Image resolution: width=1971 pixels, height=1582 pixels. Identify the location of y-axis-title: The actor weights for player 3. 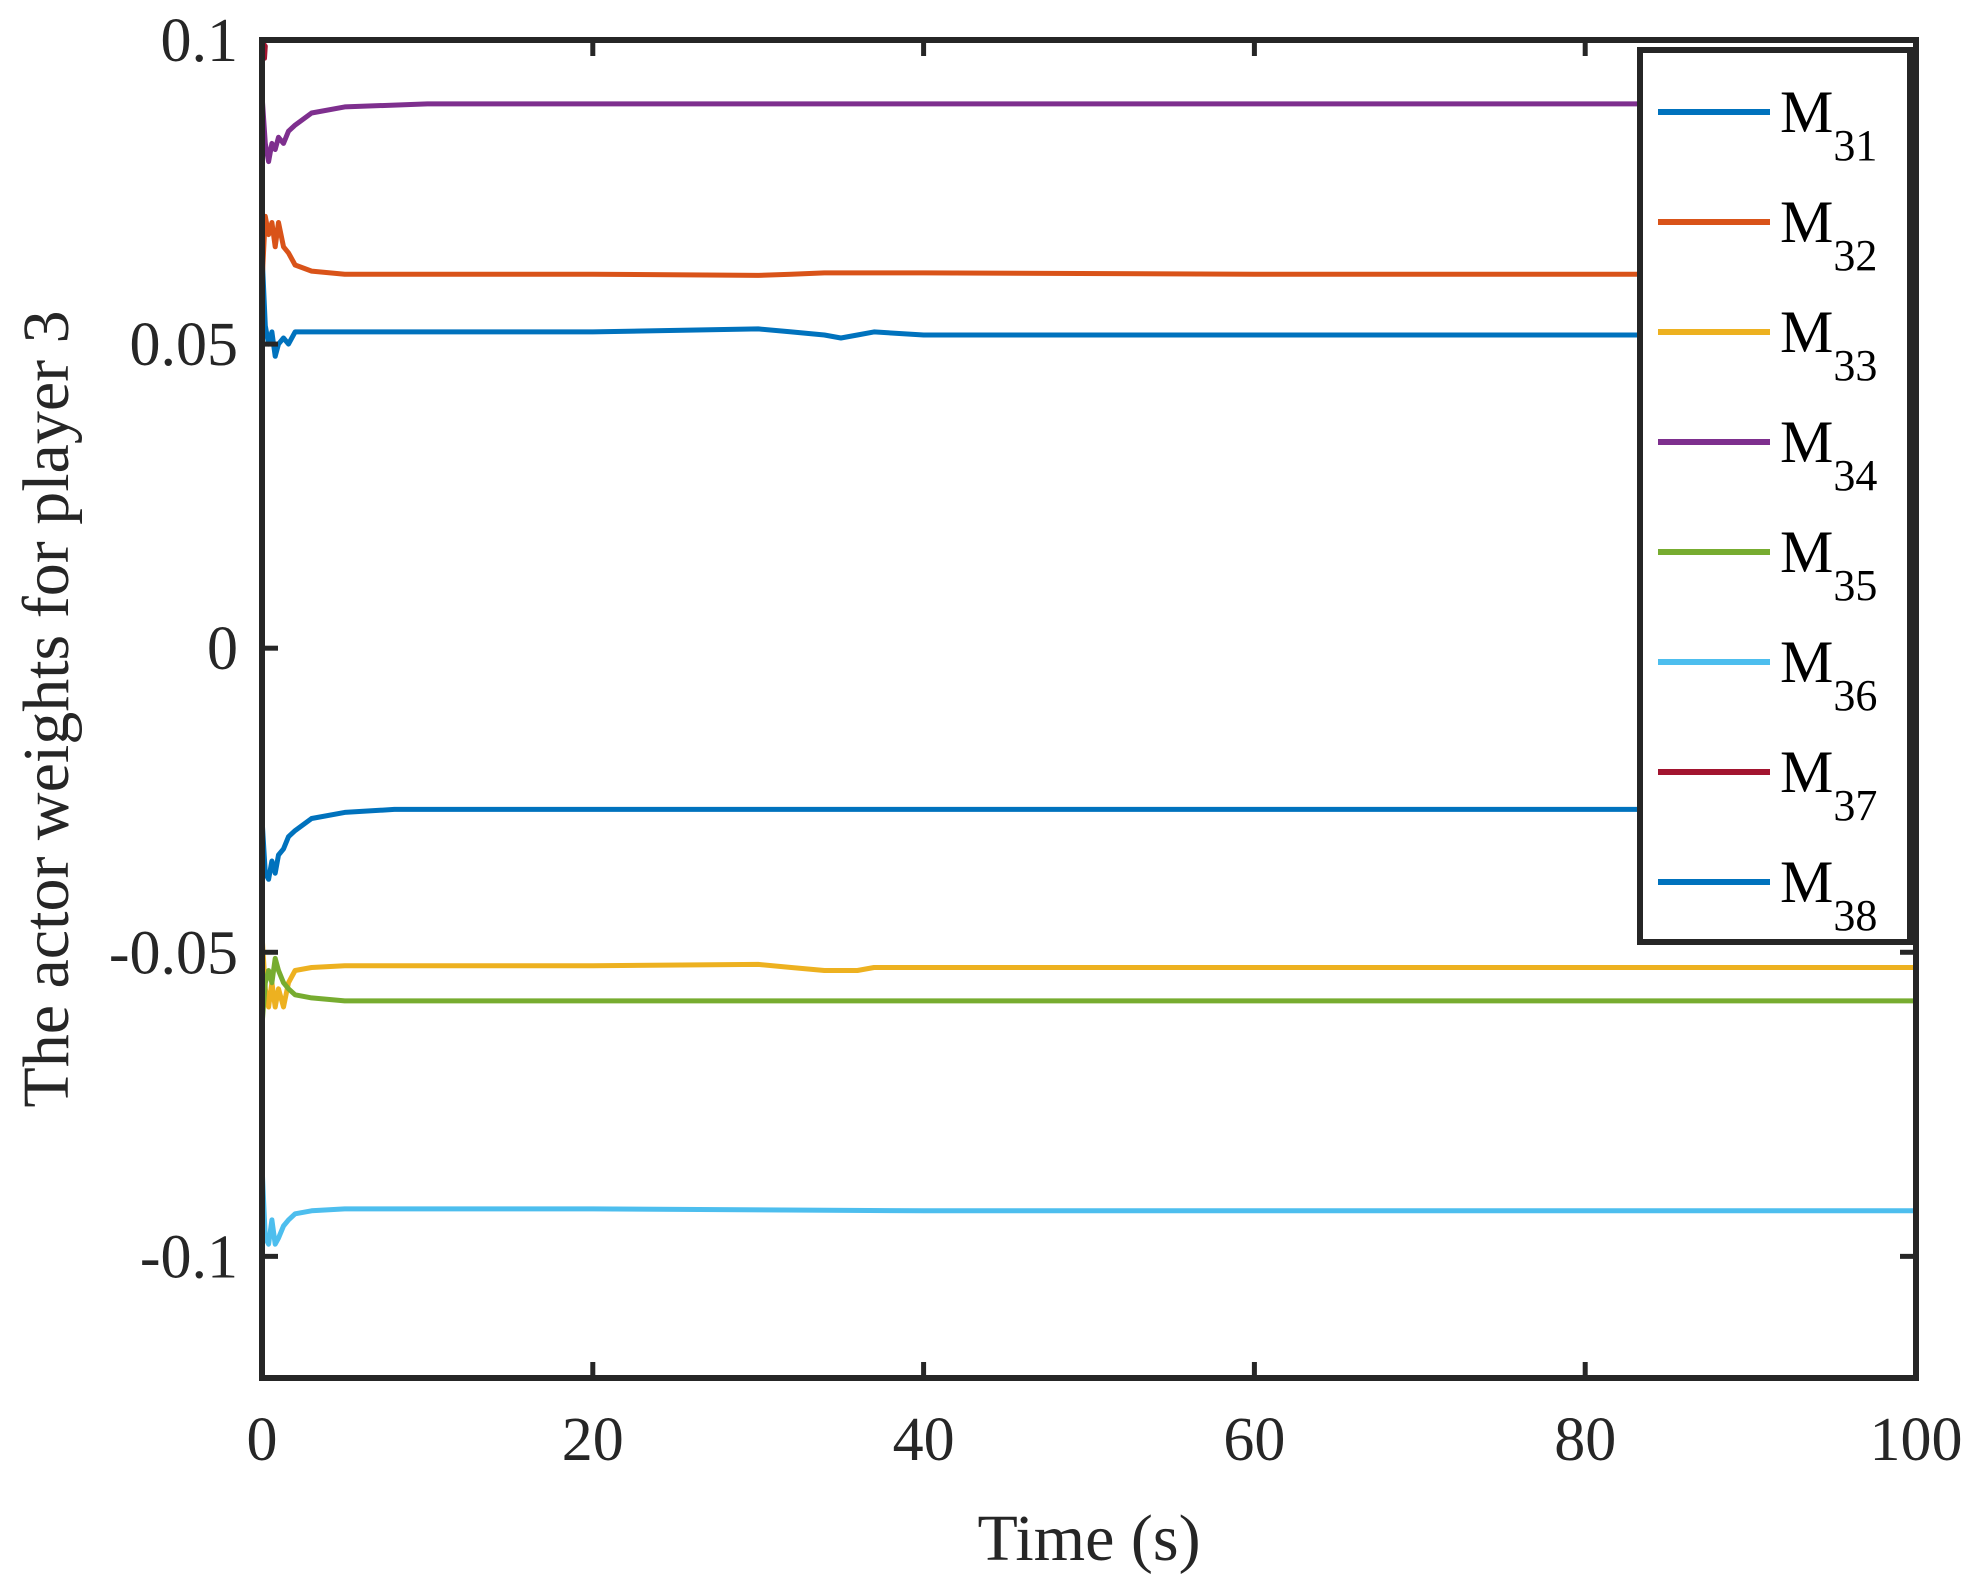
(46, 708).